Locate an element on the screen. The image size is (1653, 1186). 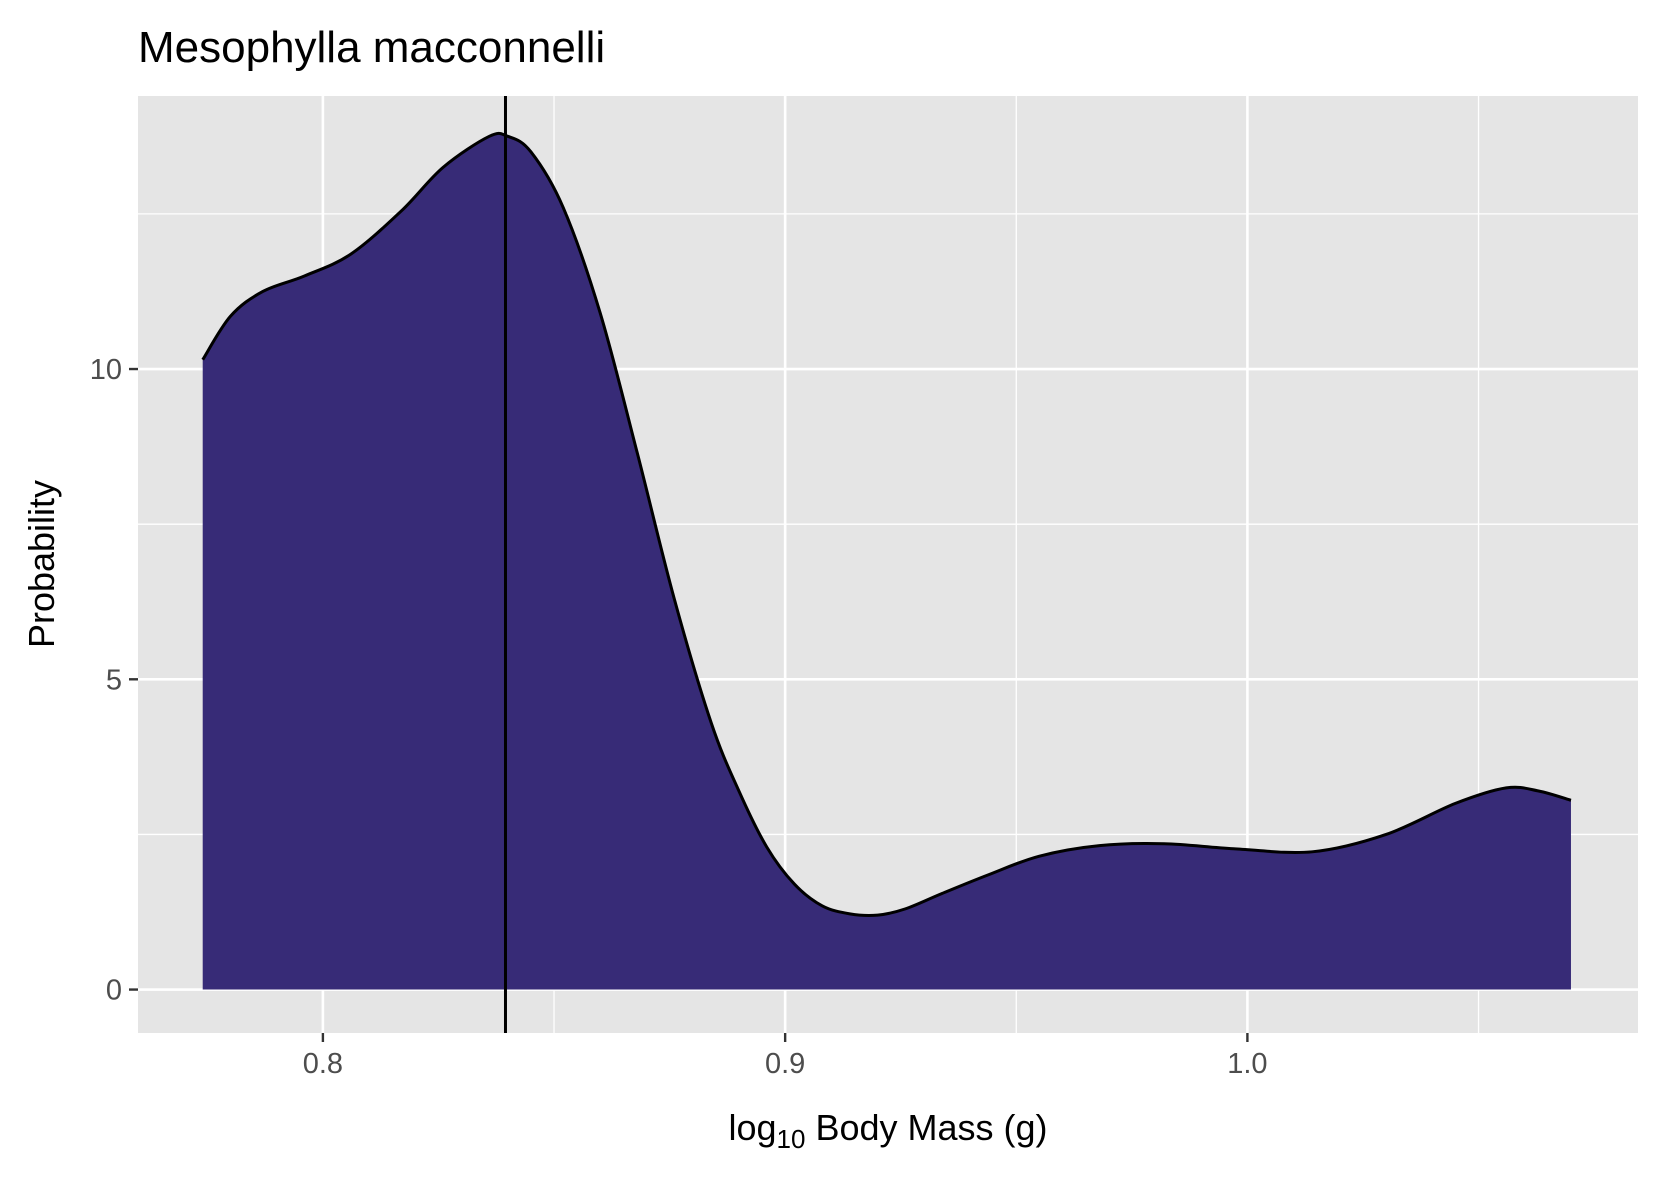
x-axis-title-subscript: 10 is located at coordinates (791, 1139).